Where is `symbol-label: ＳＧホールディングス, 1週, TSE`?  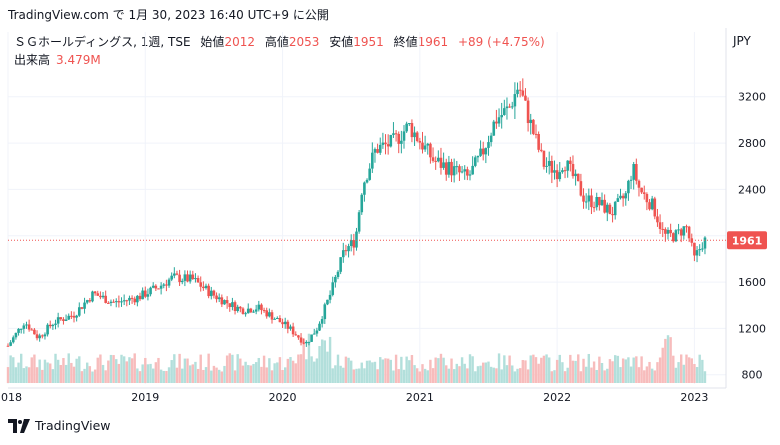
symbol-label: ＳＧホールディングス, 1週, TSE is located at coordinates (102, 42).